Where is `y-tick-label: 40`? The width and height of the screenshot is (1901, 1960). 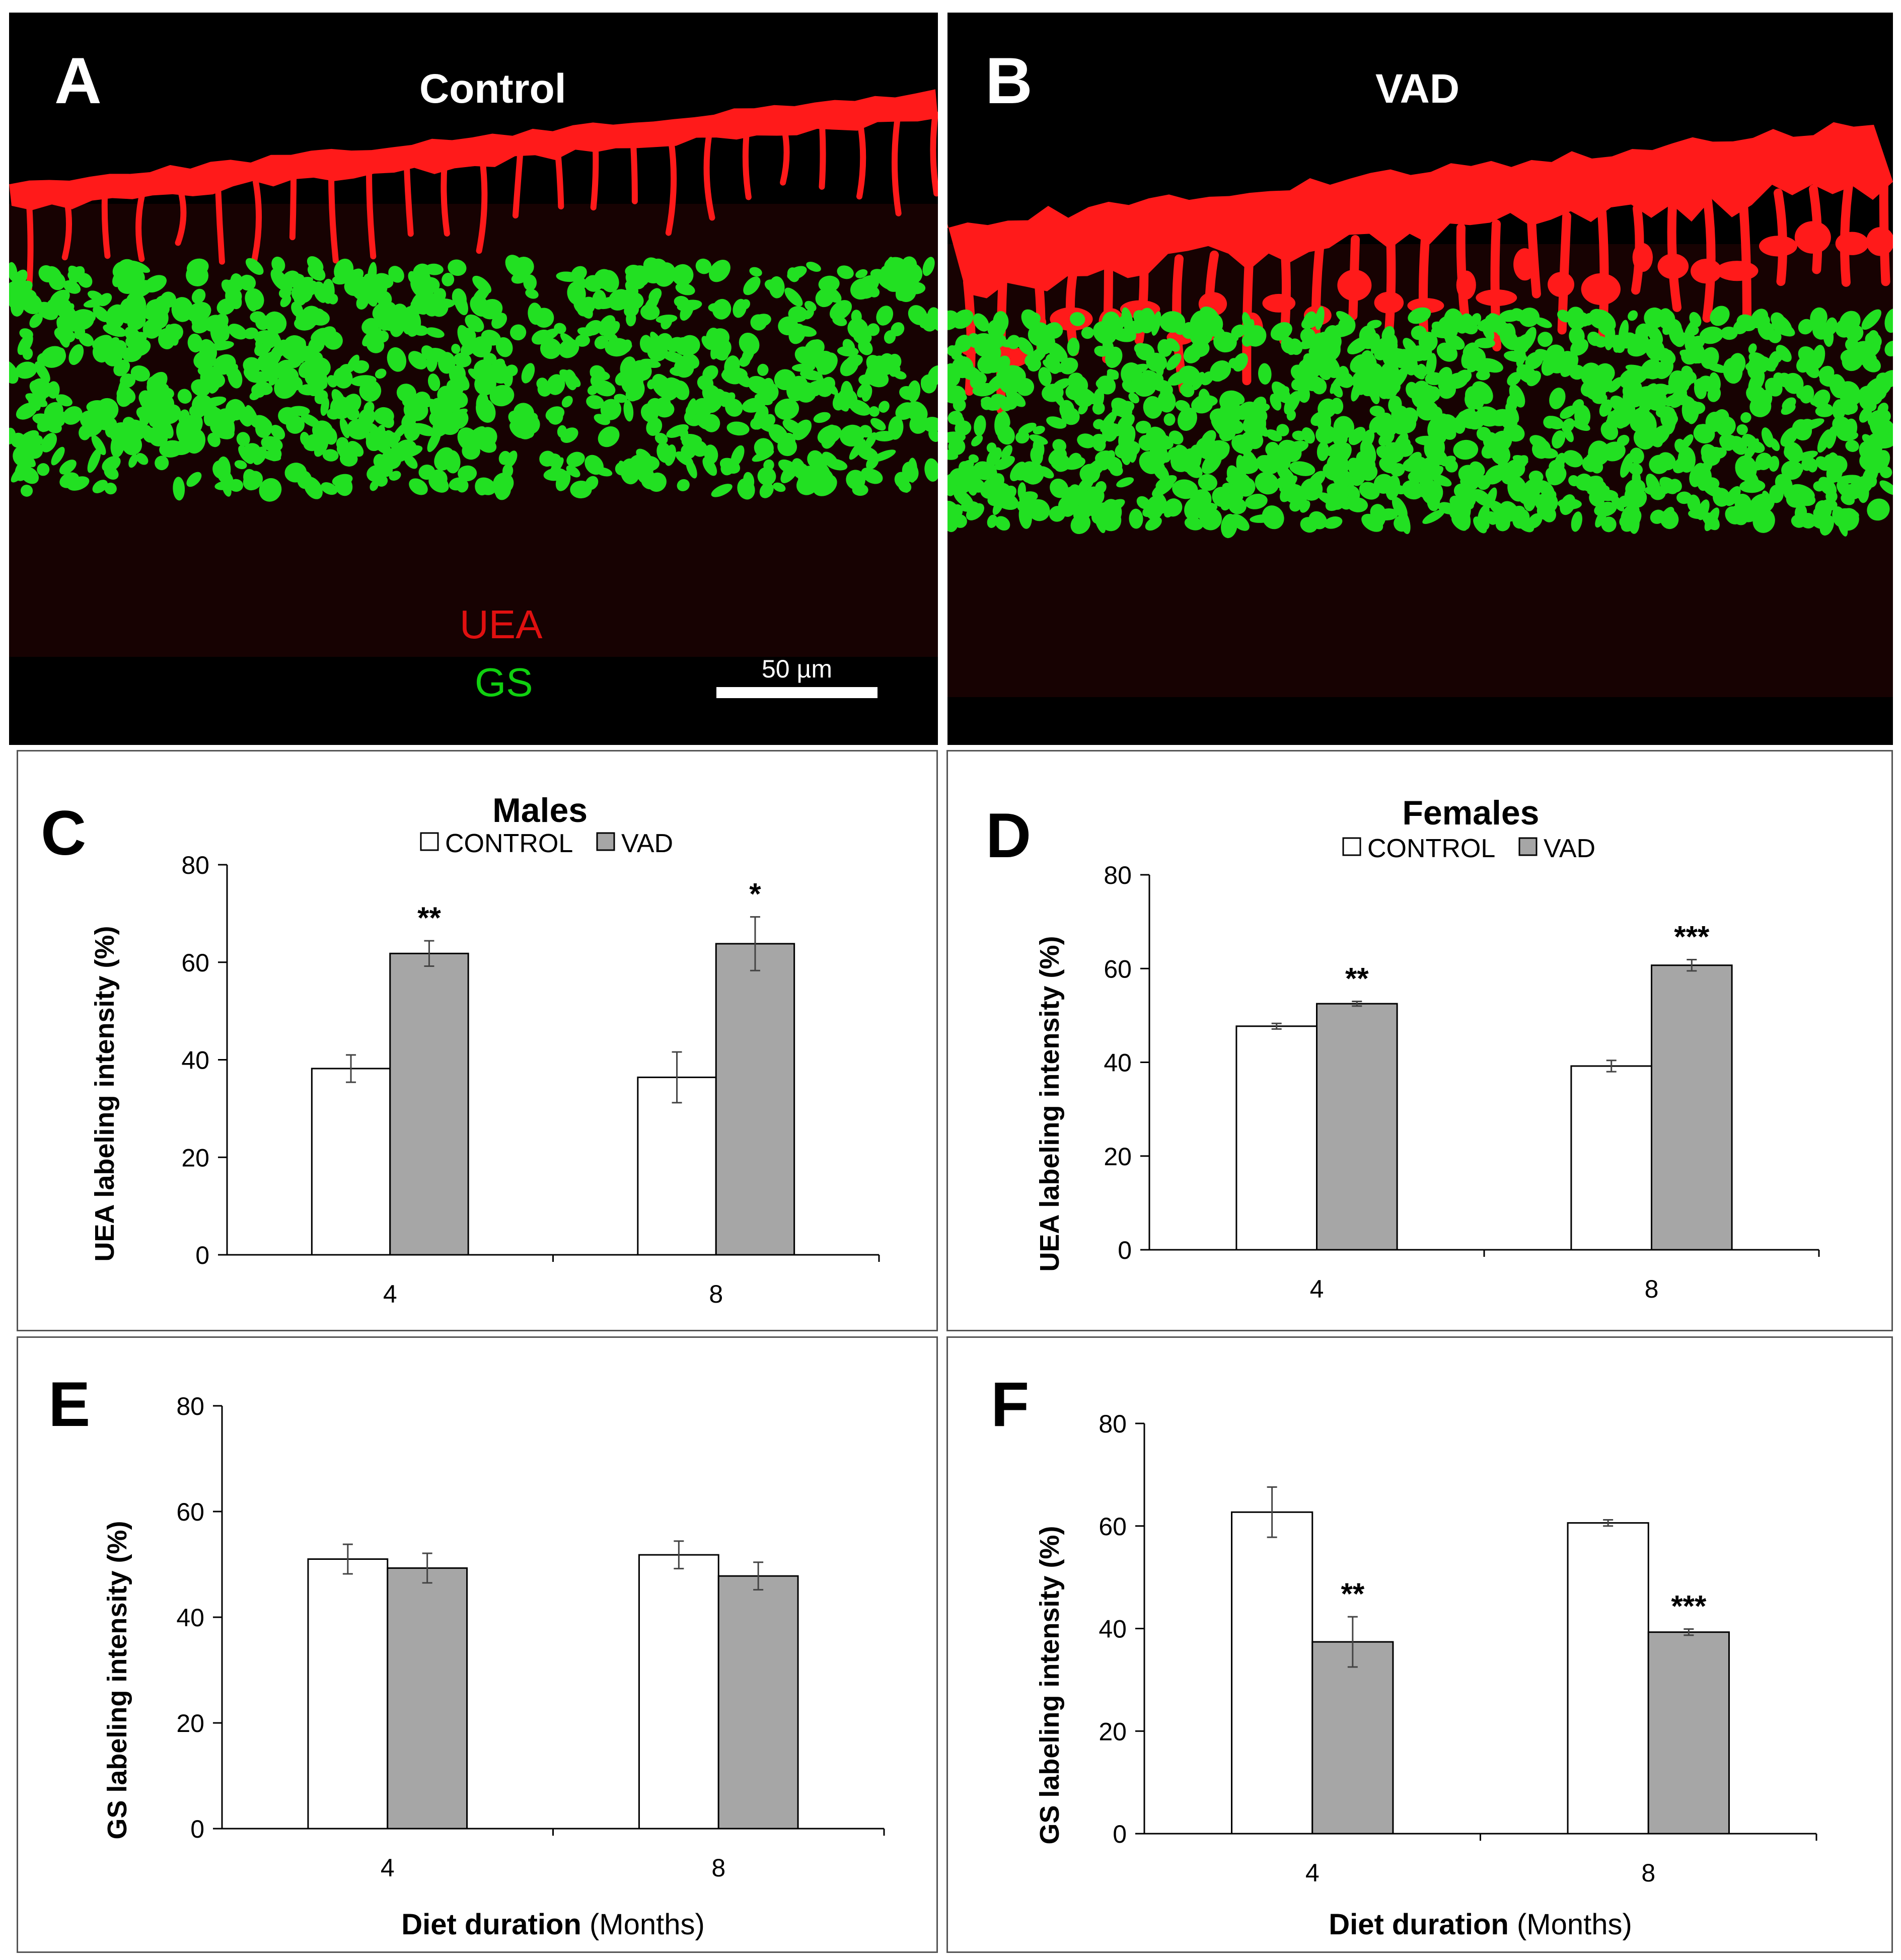 y-tick-label: 40 is located at coordinates (195, 1060).